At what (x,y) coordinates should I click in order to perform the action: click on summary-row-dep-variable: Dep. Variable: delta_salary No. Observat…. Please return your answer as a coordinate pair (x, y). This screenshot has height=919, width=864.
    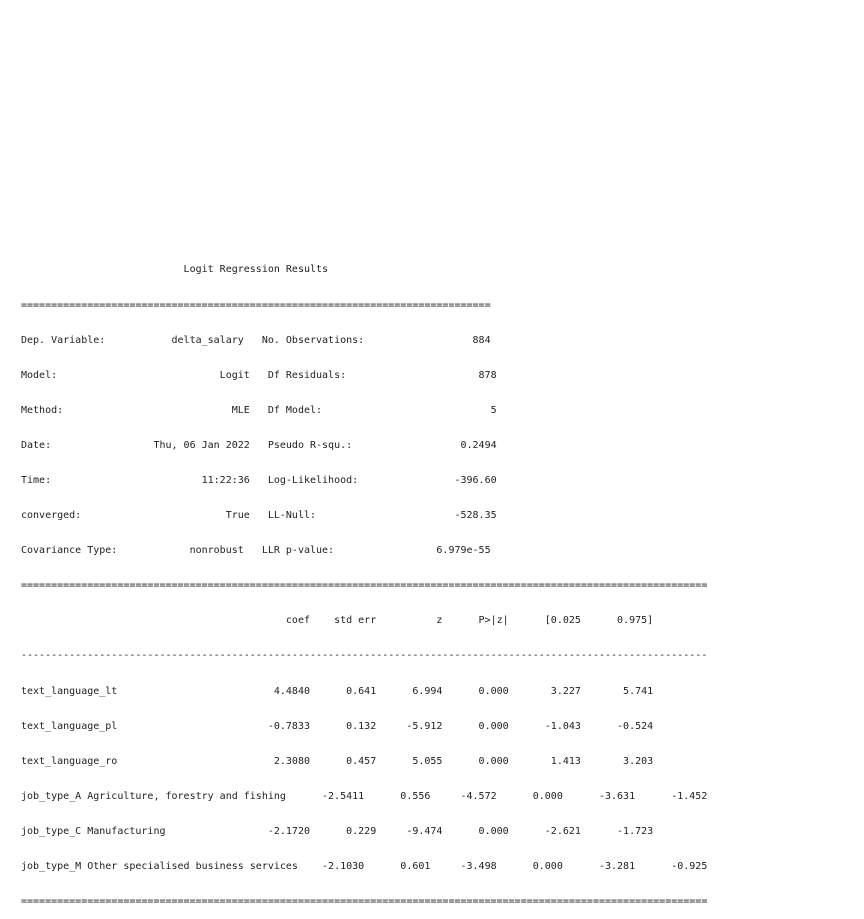
    Looking at the image, I should click on (256, 340).